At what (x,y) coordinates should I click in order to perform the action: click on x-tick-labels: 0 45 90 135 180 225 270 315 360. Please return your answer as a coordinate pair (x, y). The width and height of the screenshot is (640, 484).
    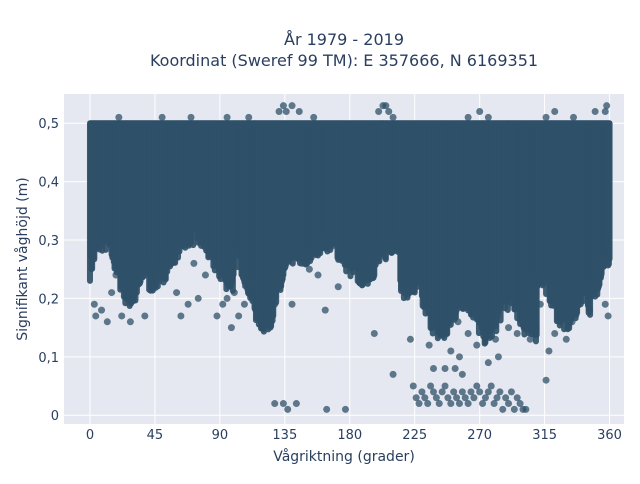
    Looking at the image, I should click on (354, 435).